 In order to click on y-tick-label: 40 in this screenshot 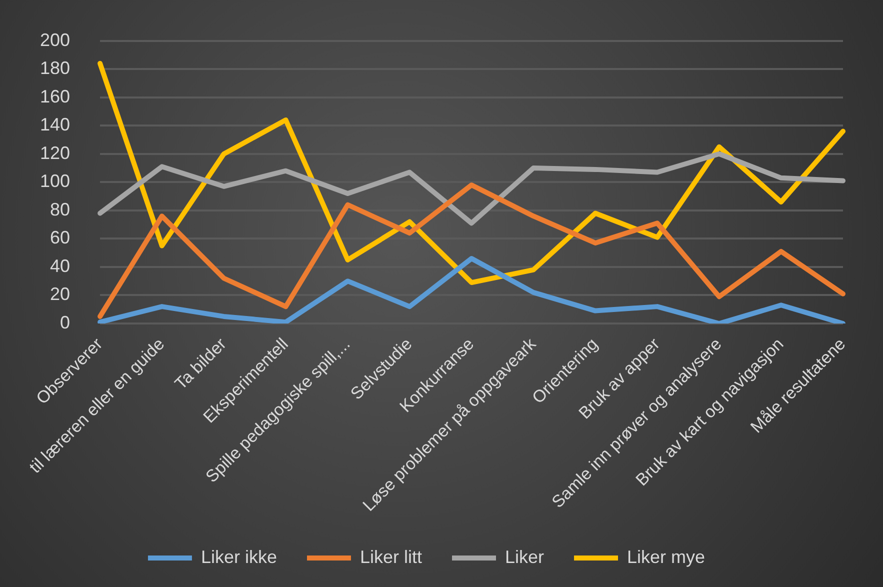, I will do `click(60, 266)`.